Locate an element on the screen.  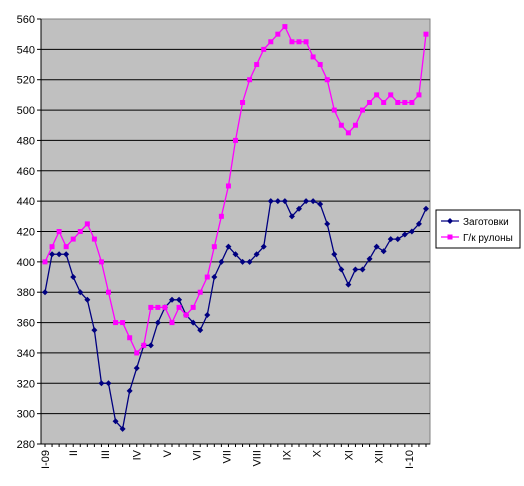
x-tick-label: I-10 is located at coordinates (410, 459).